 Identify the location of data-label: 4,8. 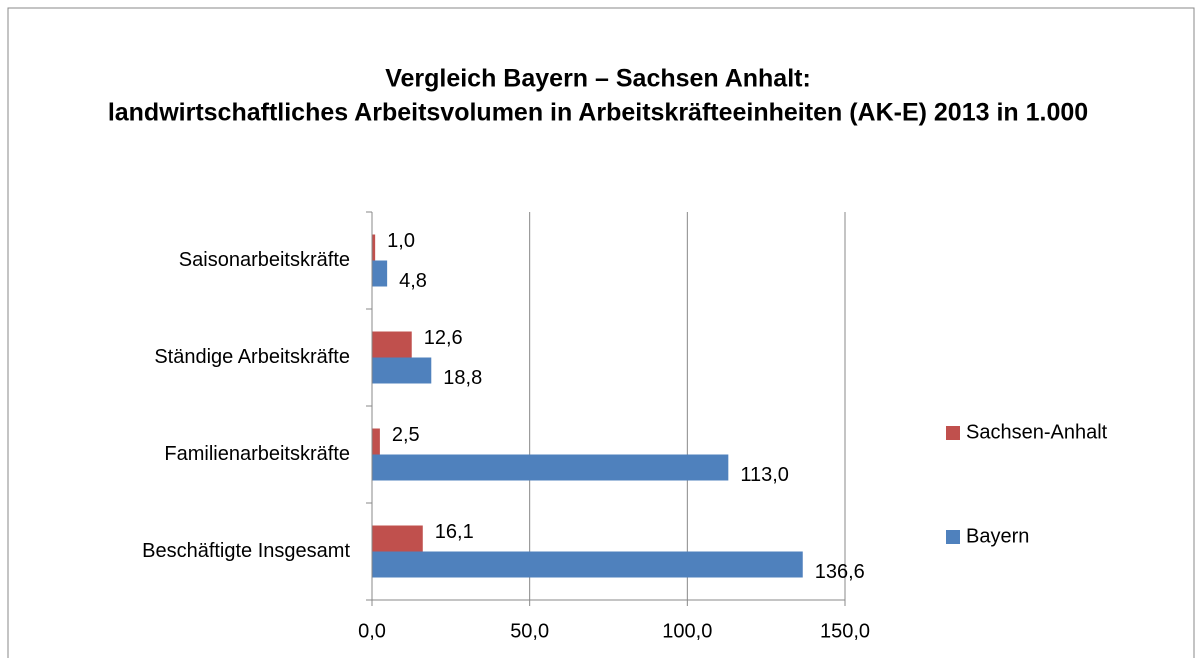
(413, 281).